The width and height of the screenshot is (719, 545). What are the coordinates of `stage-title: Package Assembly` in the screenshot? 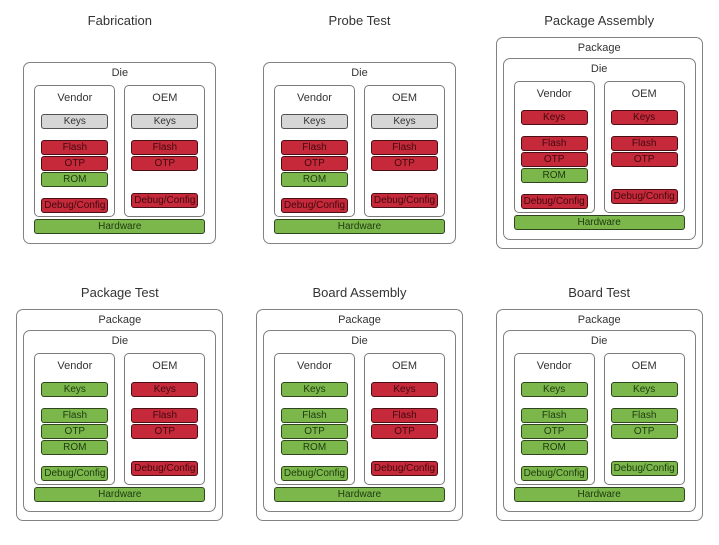 It's located at (599, 20).